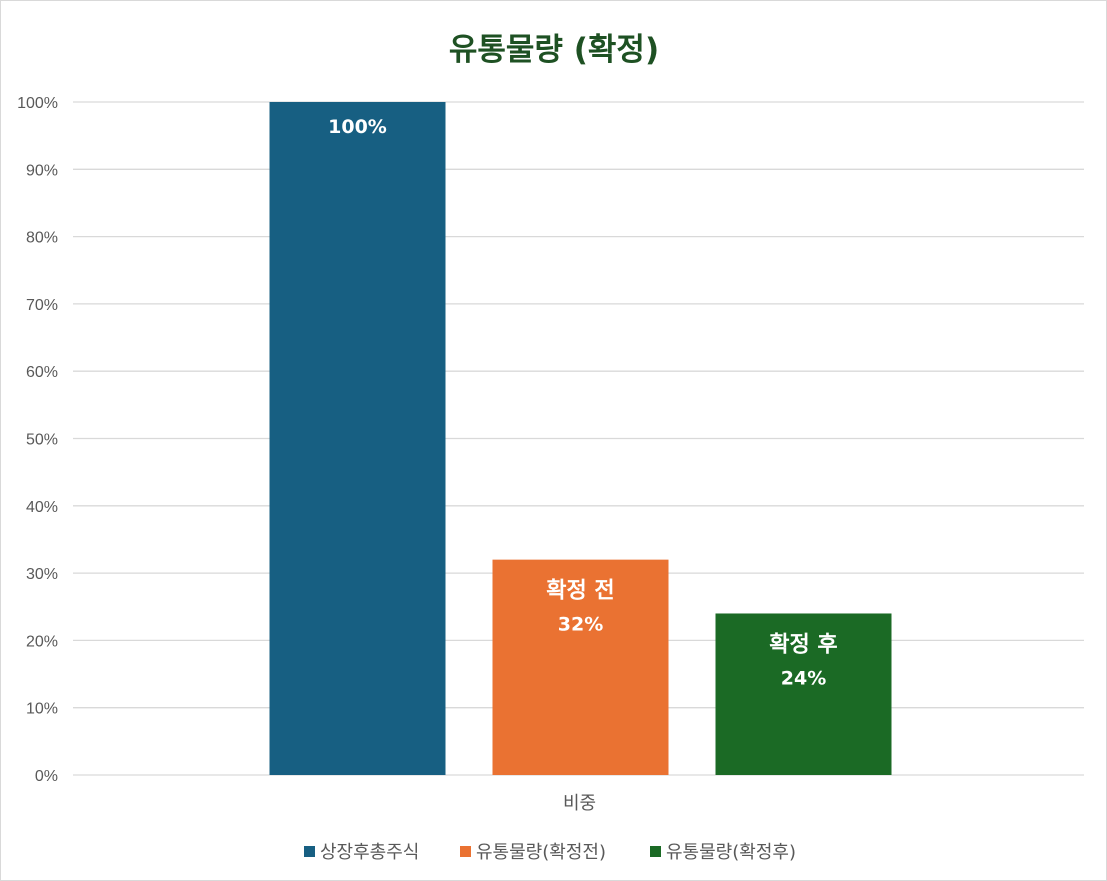  What do you see at coordinates (731, 852) in the screenshot?
I see `legend-label-3: 유통물량(확정후)` at bounding box center [731, 852].